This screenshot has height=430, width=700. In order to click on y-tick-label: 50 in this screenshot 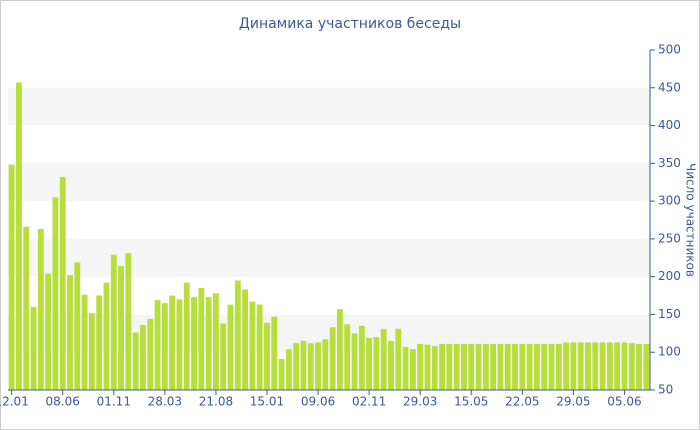, I will do `click(665, 390)`.